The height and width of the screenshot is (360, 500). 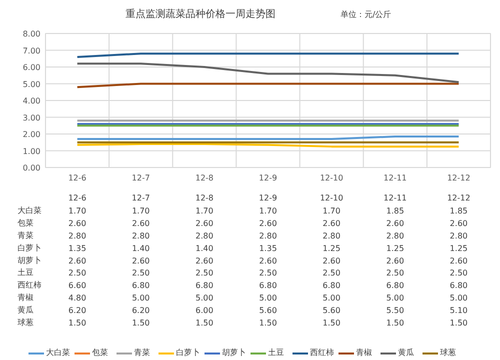 I want to click on y-tick-label: 2.00, so click(x=31, y=134).